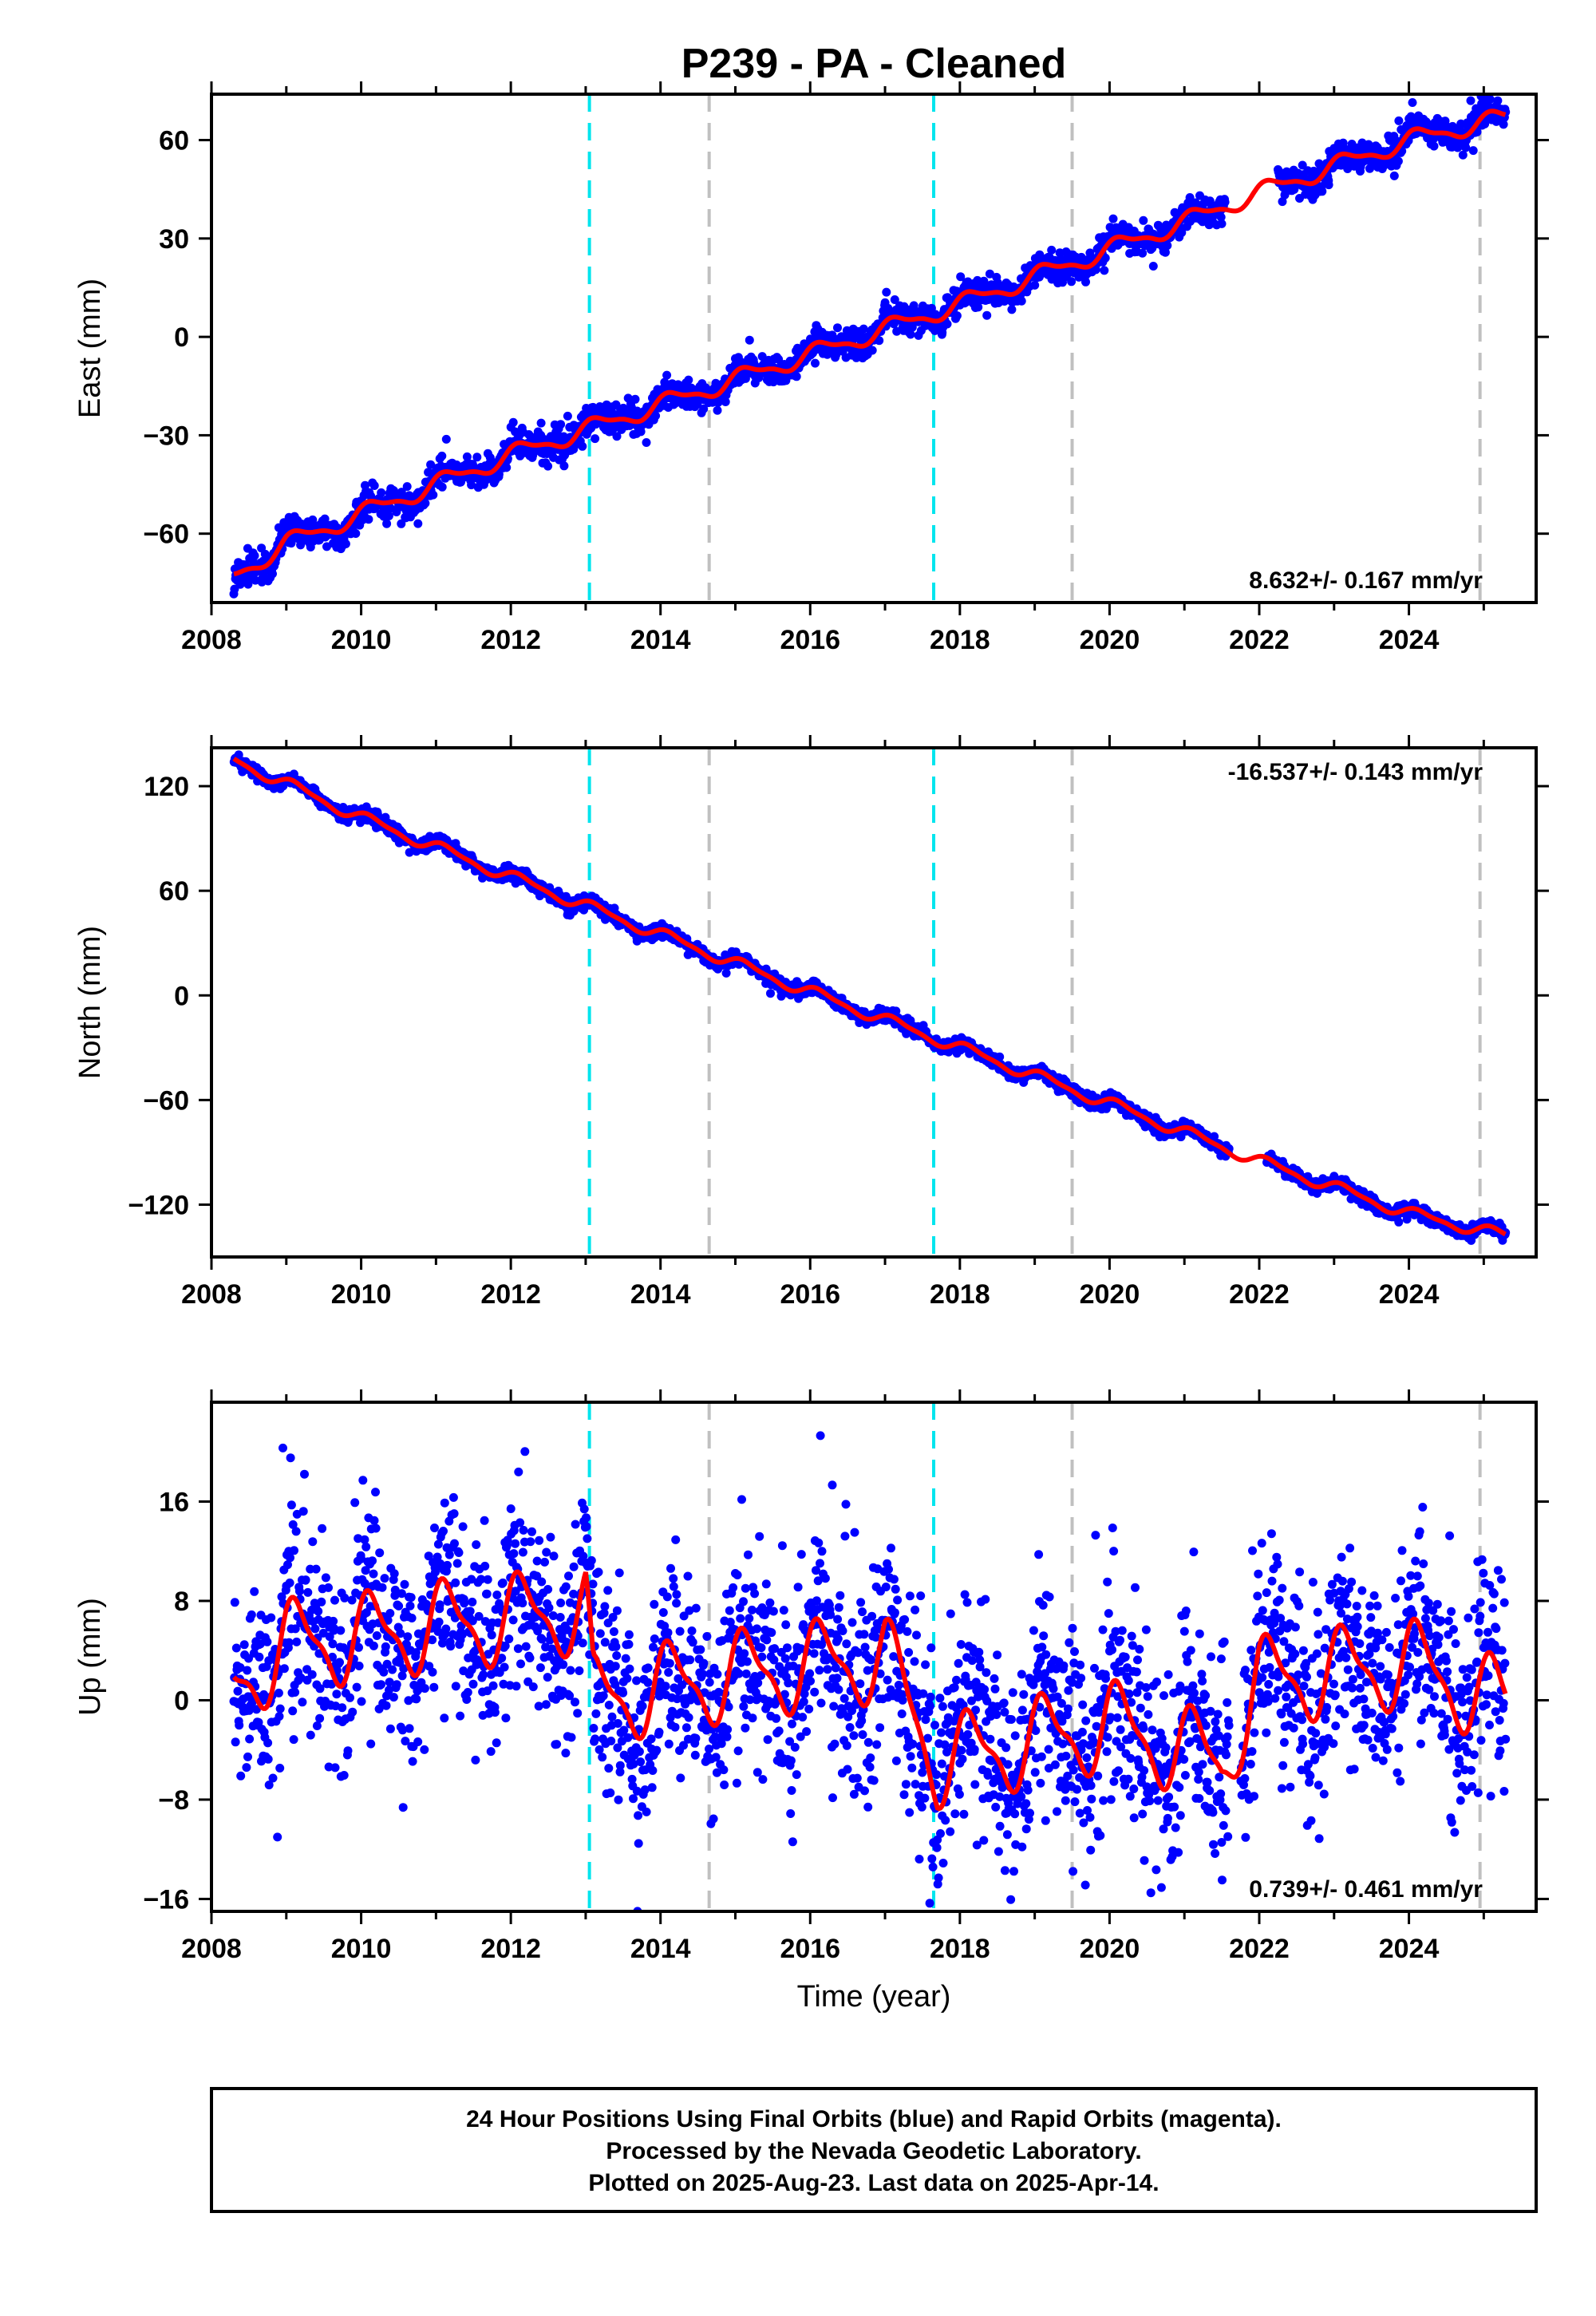 This screenshot has height=2316, width=1596. Describe the element at coordinates (810, 640) in the screenshot. I see `east-x-tick-label: 2016` at that location.